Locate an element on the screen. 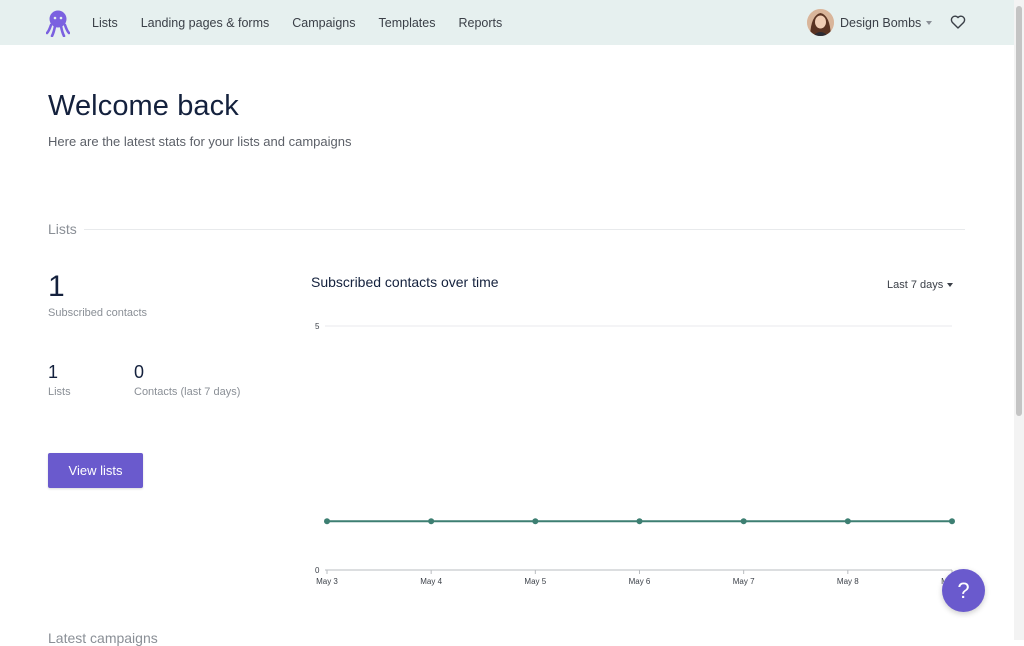 The width and height of the screenshot is (1024, 646). avatar-photo-icon is located at coordinates (820, 22).